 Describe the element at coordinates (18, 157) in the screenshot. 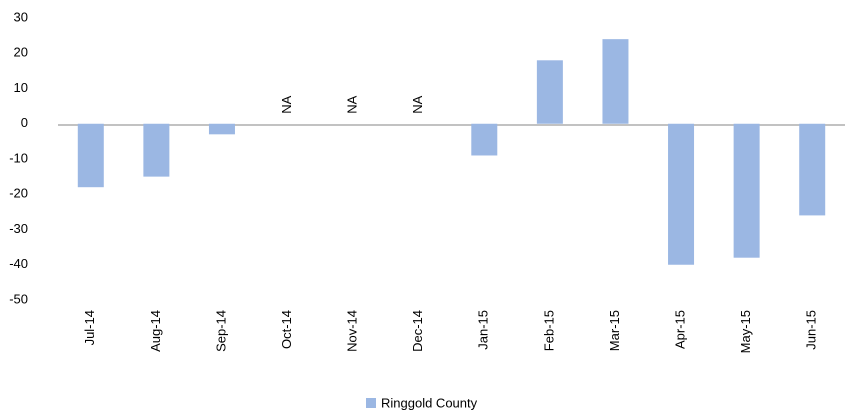

I see `y-tick-label: -10` at that location.